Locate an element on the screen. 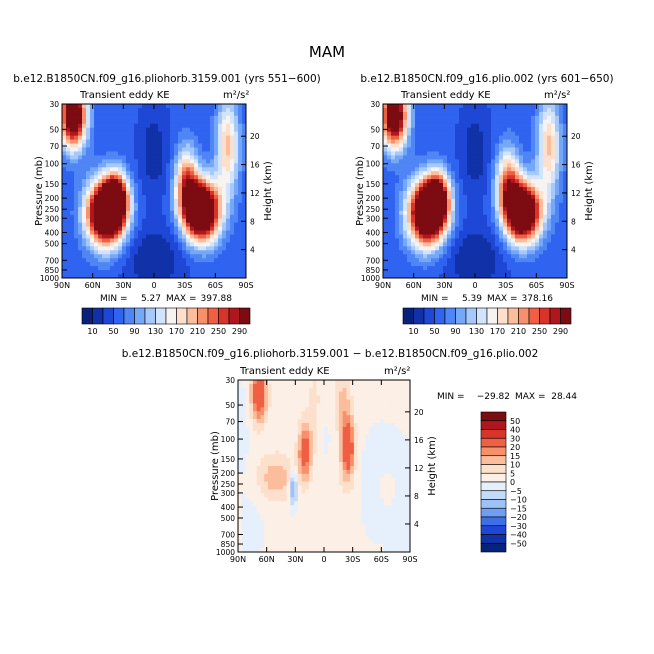 This screenshot has width=654, height=654. colorbar-label: 130 is located at coordinates (155, 331).